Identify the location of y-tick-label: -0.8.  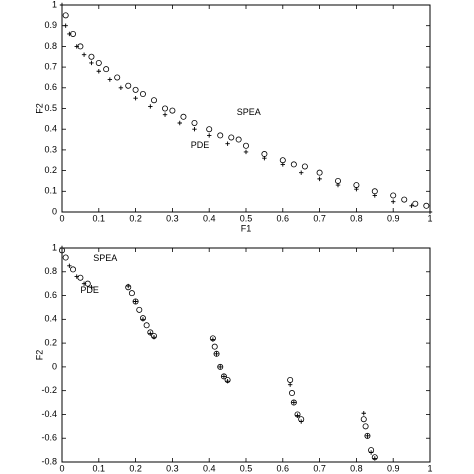
(49, 461).